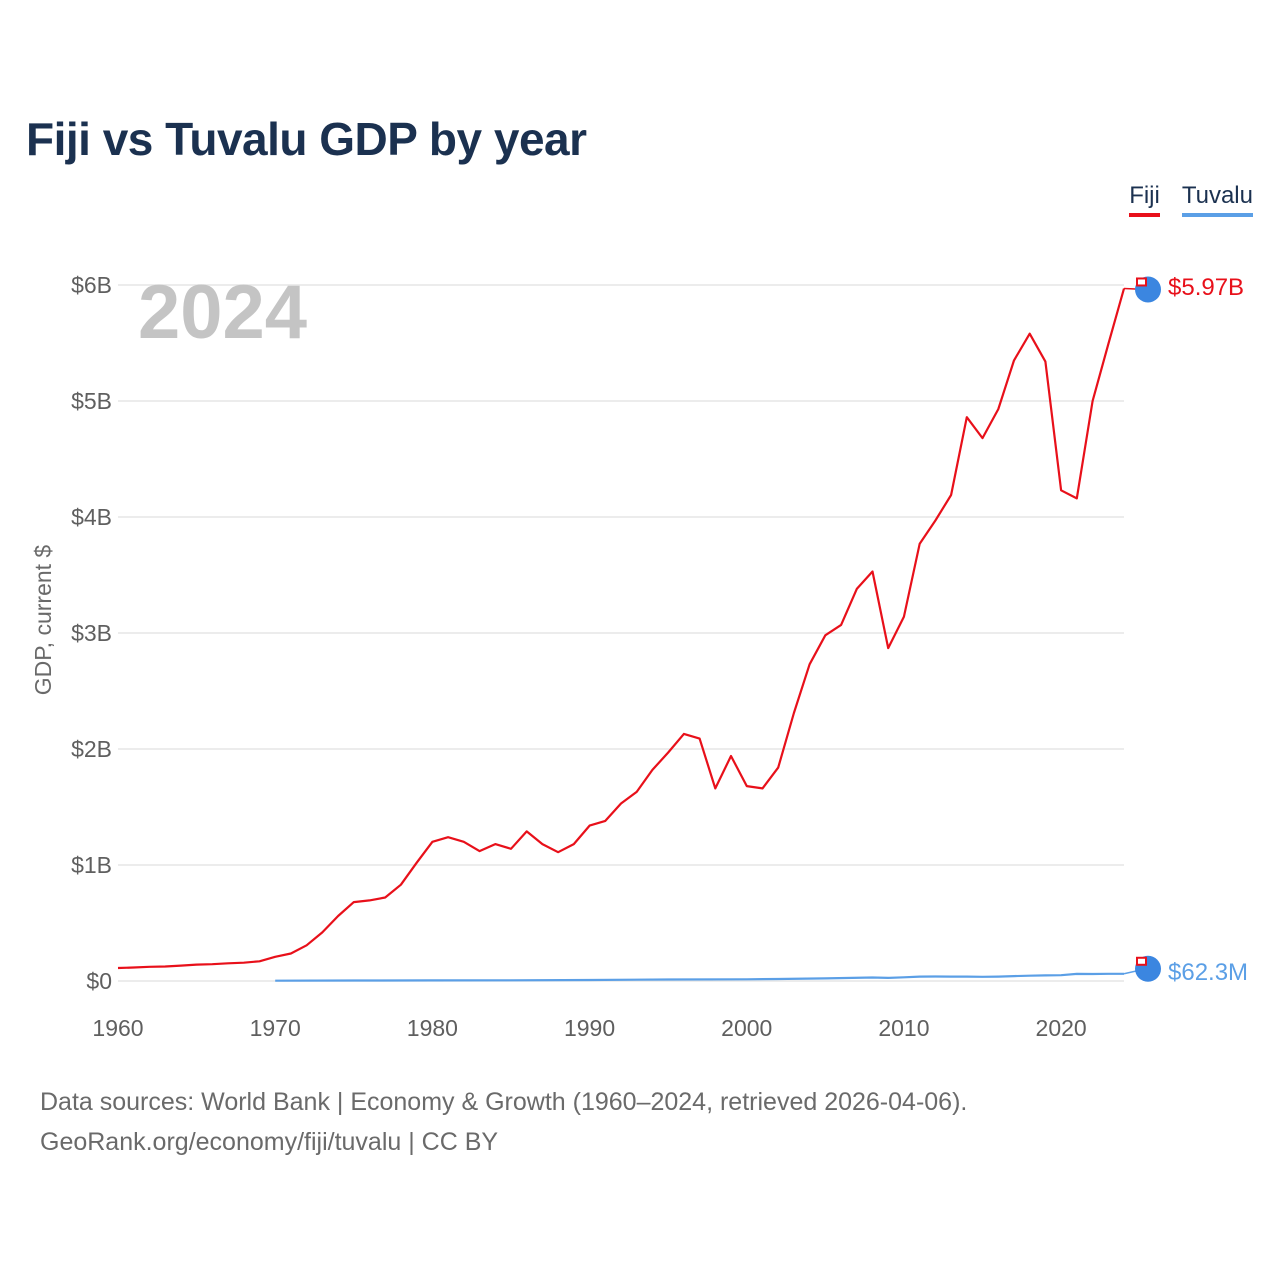 This screenshot has width=1280, height=1280. What do you see at coordinates (1142, 629) in the screenshot?
I see `end-markers` at bounding box center [1142, 629].